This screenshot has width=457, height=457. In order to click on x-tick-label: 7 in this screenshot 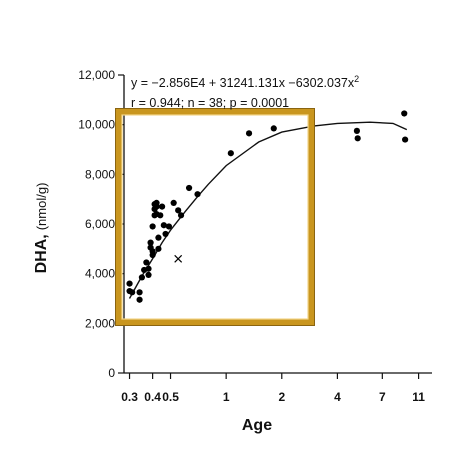, I will do `click(382, 397)`.